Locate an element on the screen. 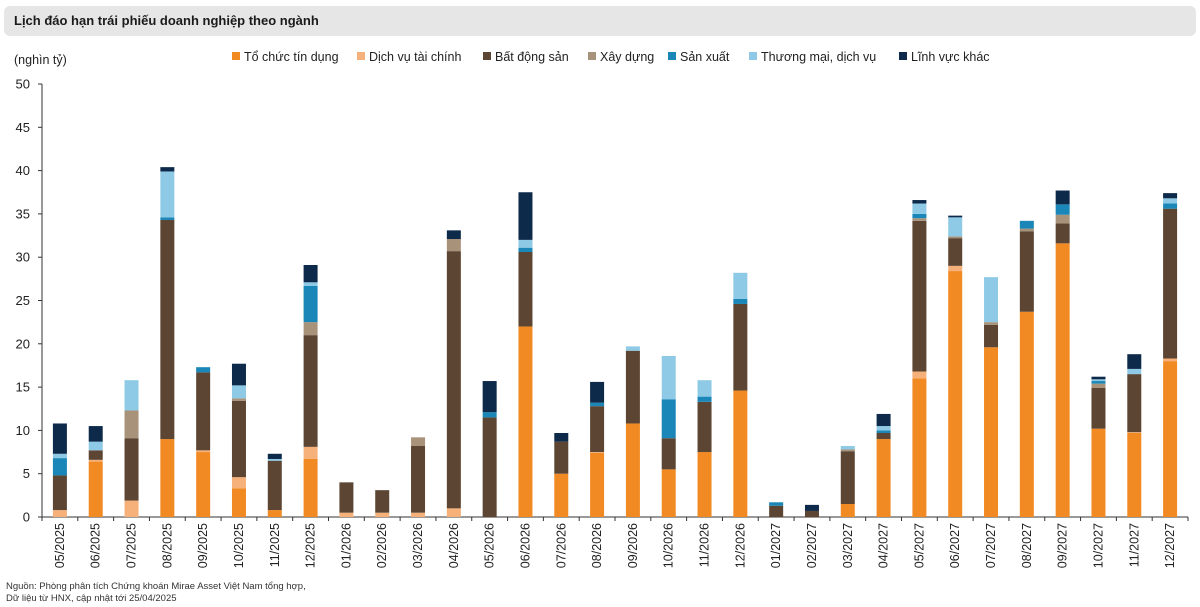  x-tick-label: 09/2025 is located at coordinates (203, 545).